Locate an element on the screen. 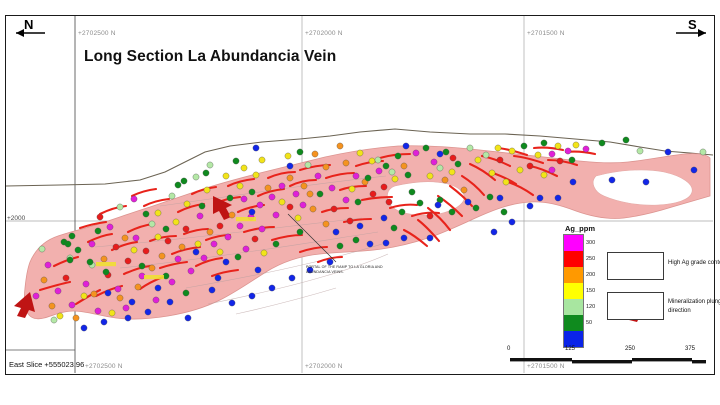  south-label: S is located at coordinates (692, 24).